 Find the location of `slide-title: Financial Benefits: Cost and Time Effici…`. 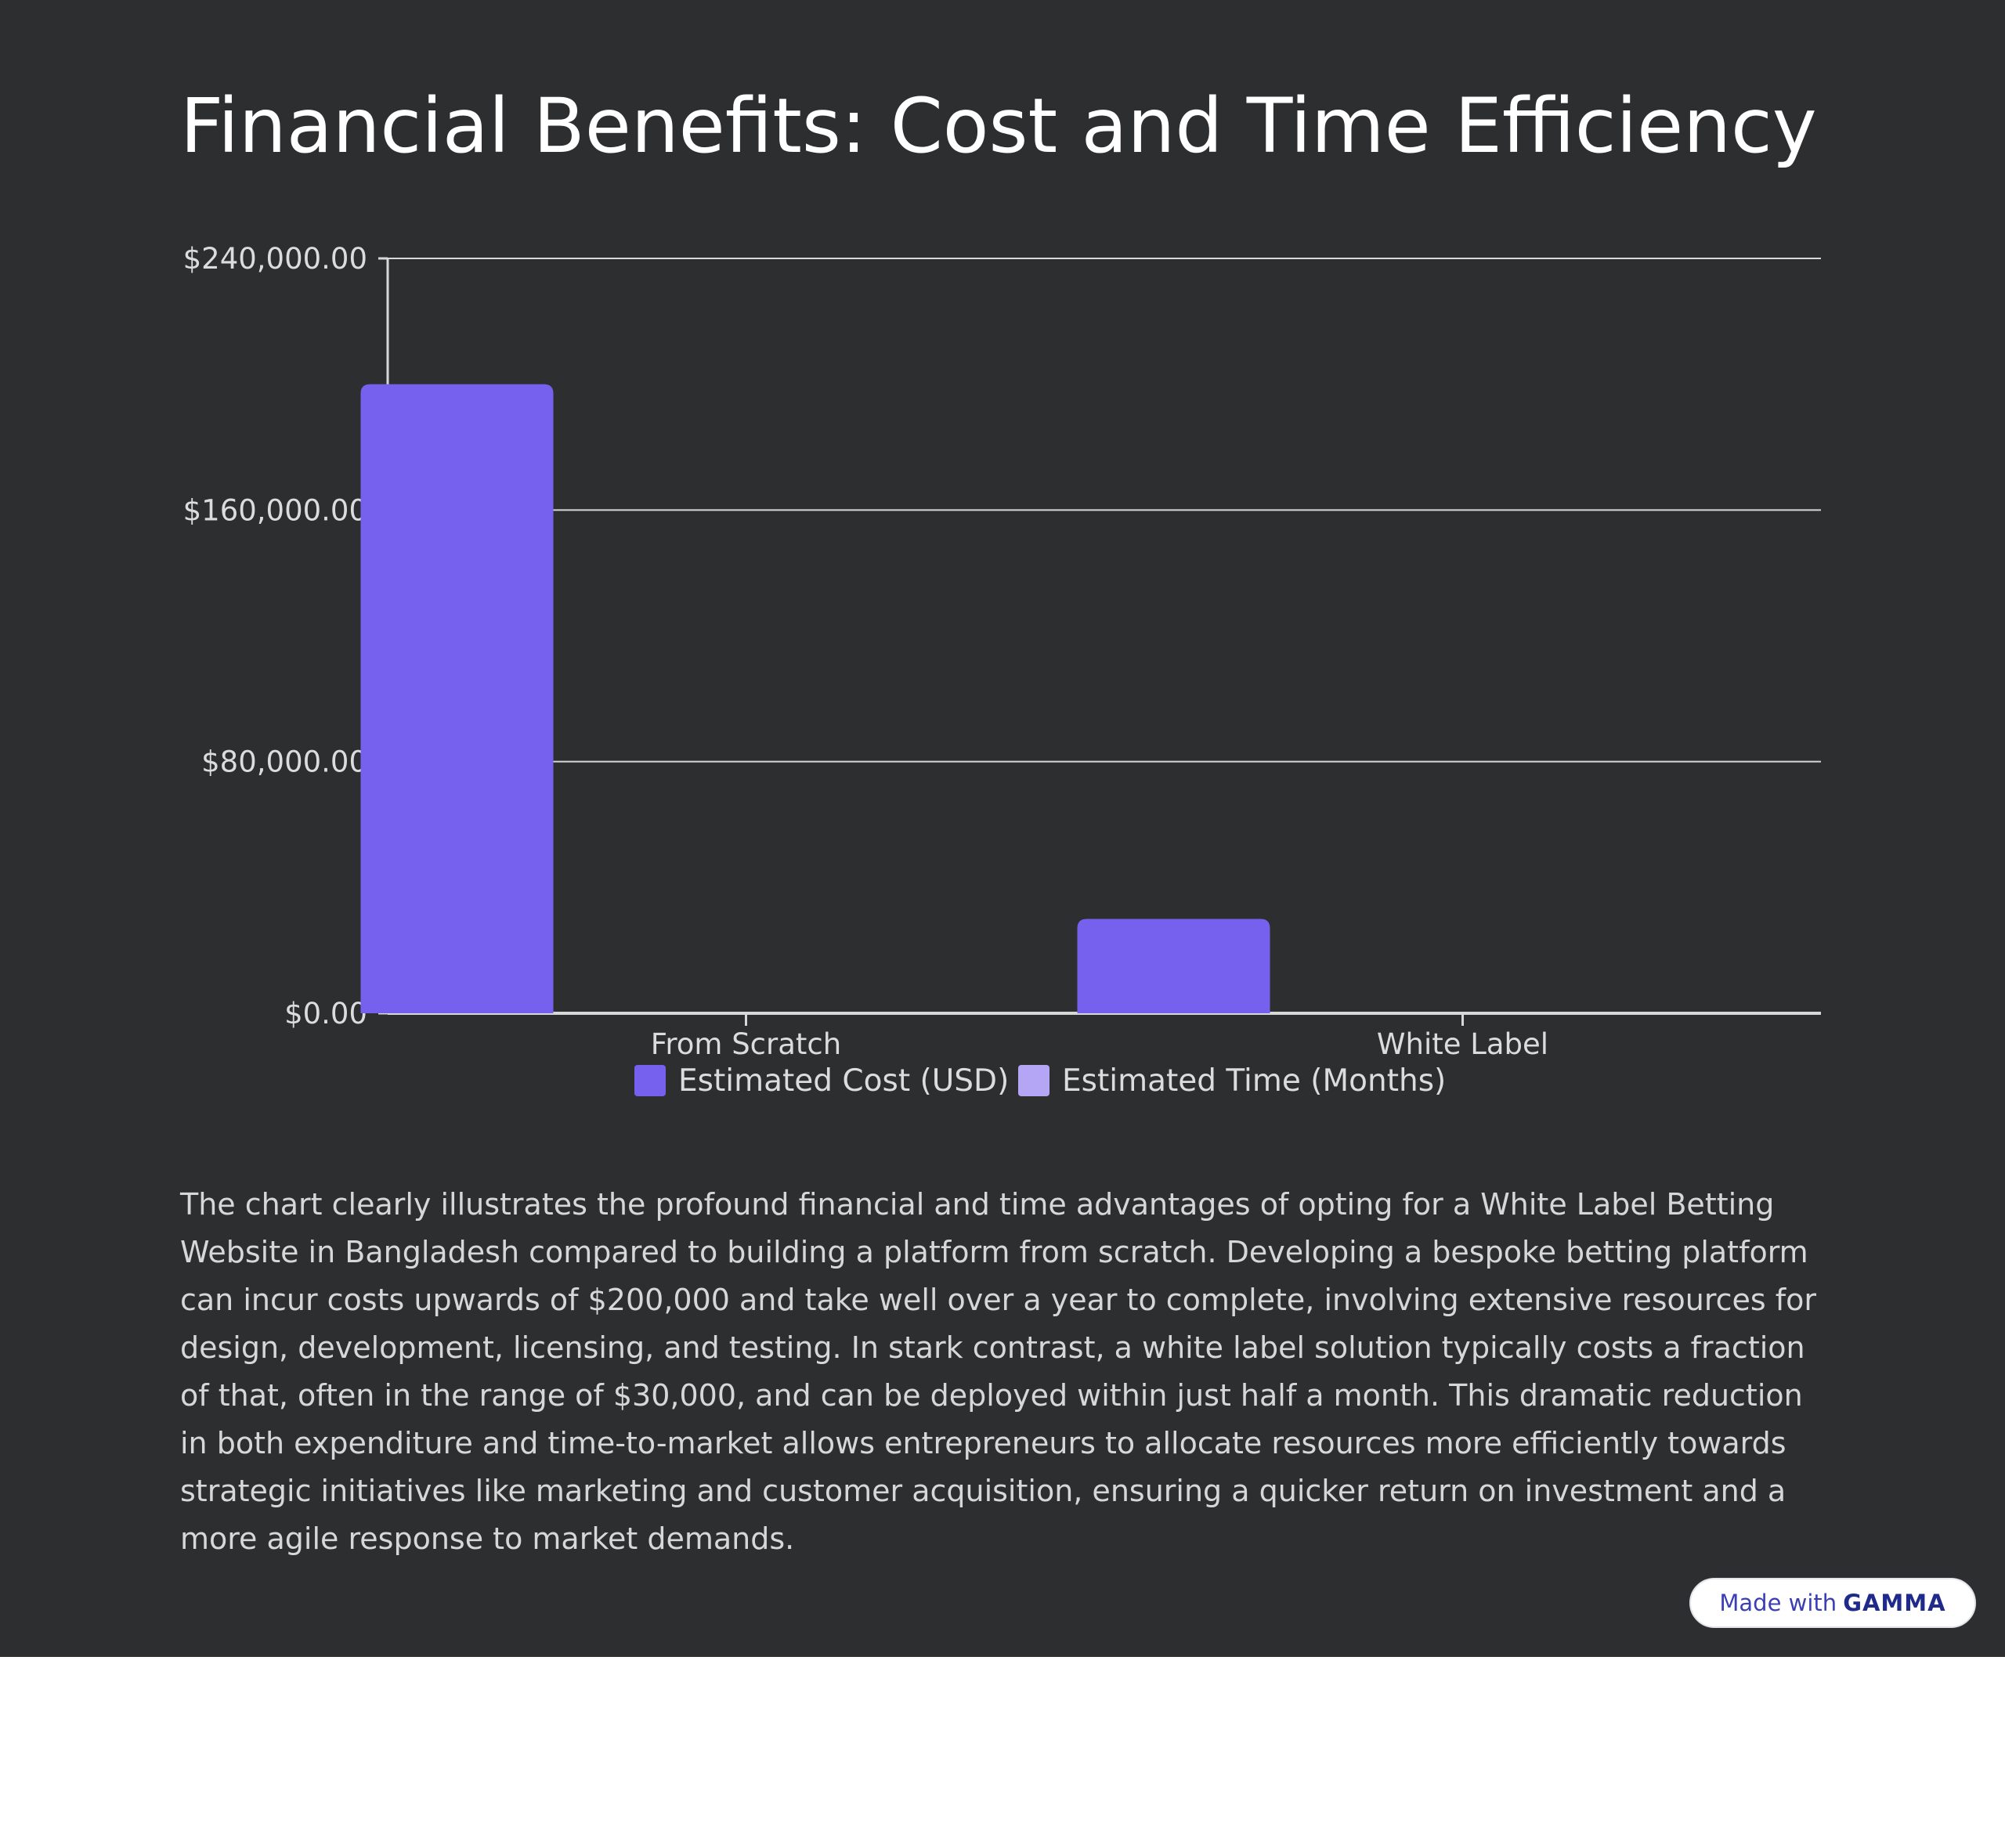

slide-title: Financial Benefits: Cost and Time Effici… is located at coordinates (998, 126).